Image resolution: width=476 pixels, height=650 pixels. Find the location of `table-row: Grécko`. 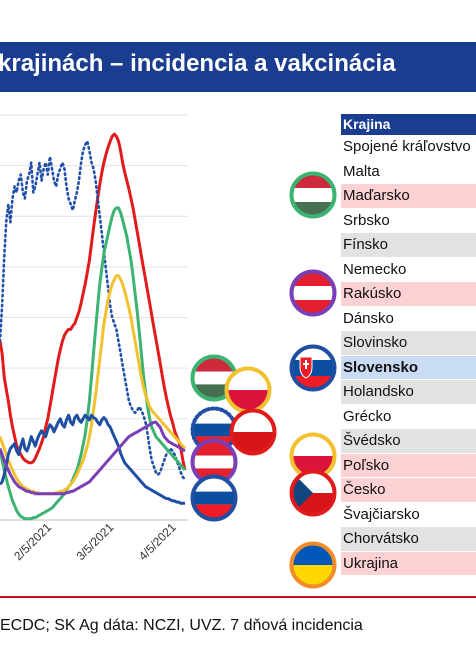

table-row: Grécko is located at coordinates (408, 416).